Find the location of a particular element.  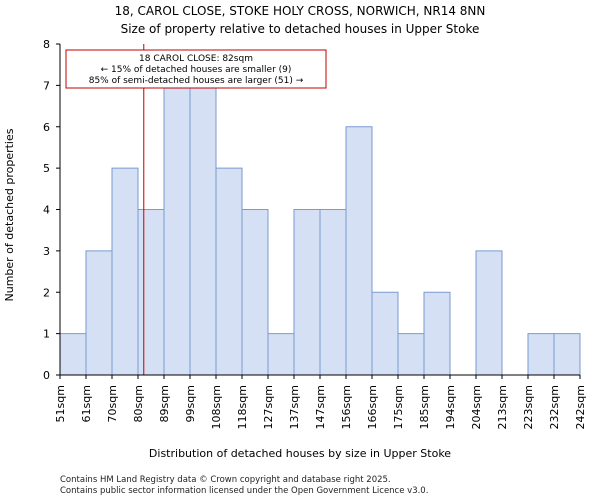

y-tick-label: 3 is located at coordinates (46, 251).